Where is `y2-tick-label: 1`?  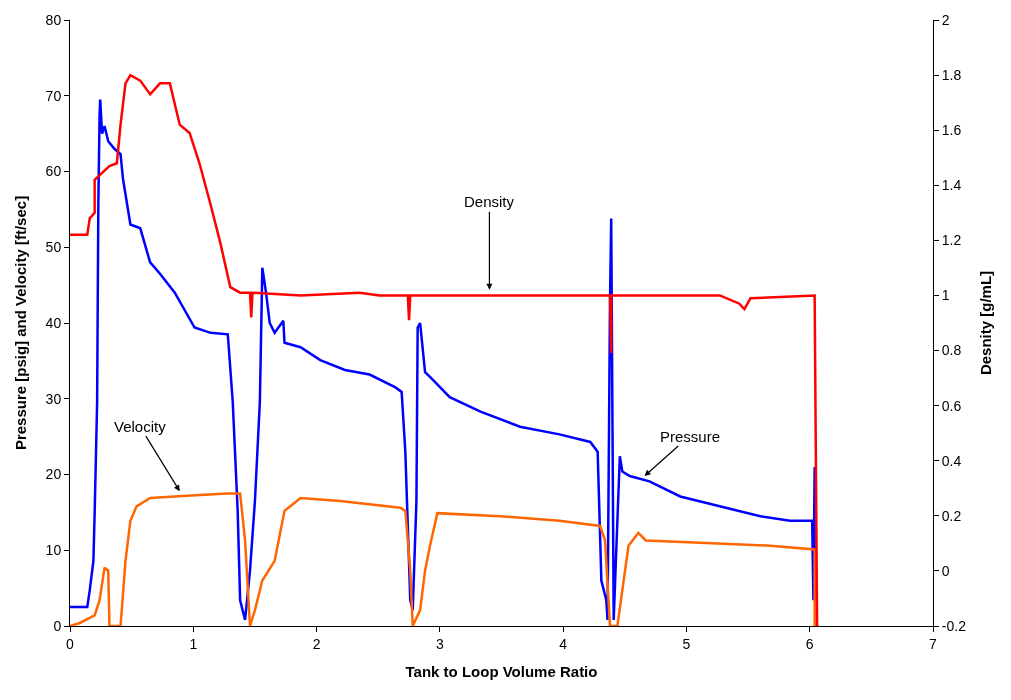 y2-tick-label: 1 is located at coordinates (945, 295).